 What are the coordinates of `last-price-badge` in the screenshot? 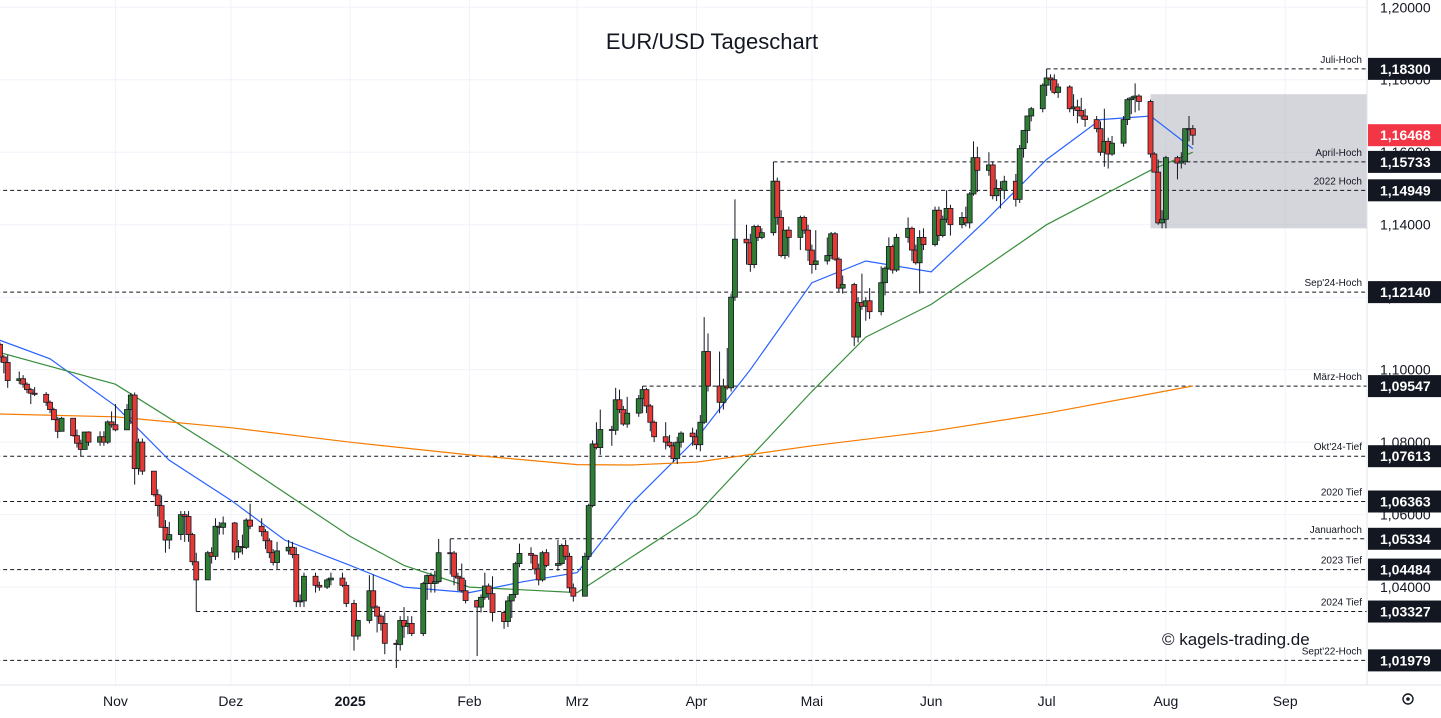 It's located at (1404, 135).